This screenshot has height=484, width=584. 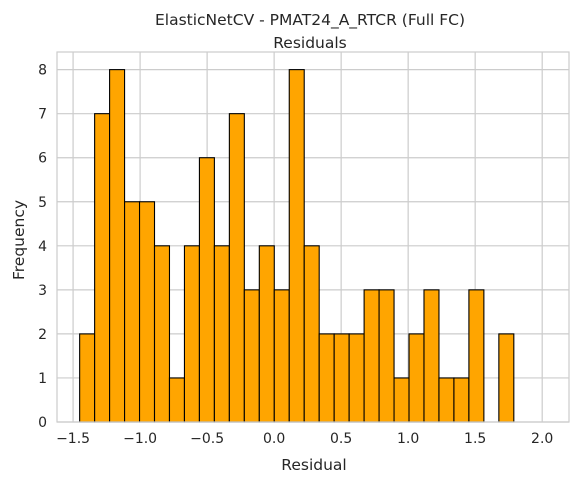 What do you see at coordinates (313, 465) in the screenshot?
I see `x-axis-label: Residual` at bounding box center [313, 465].